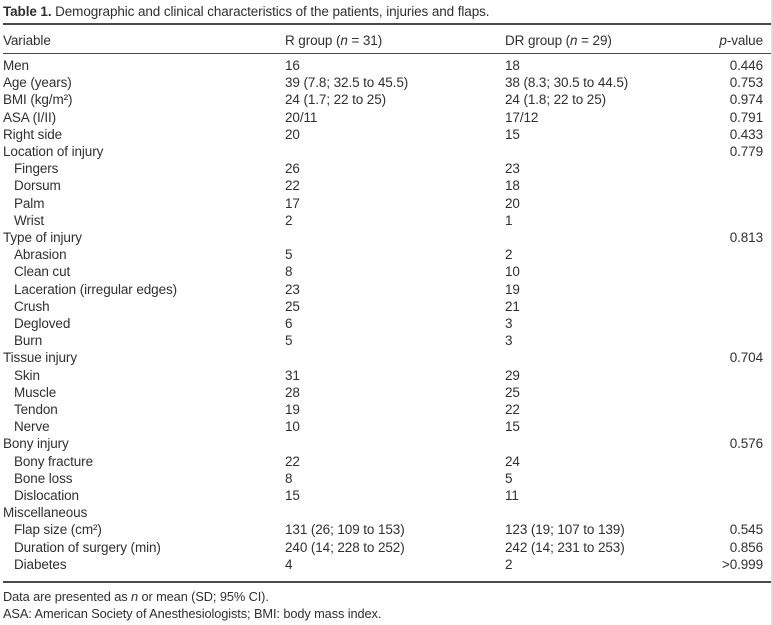 This screenshot has height=625, width=773. Describe the element at coordinates (512, 461) in the screenshot. I see `cell-dr-group: 24` at that location.